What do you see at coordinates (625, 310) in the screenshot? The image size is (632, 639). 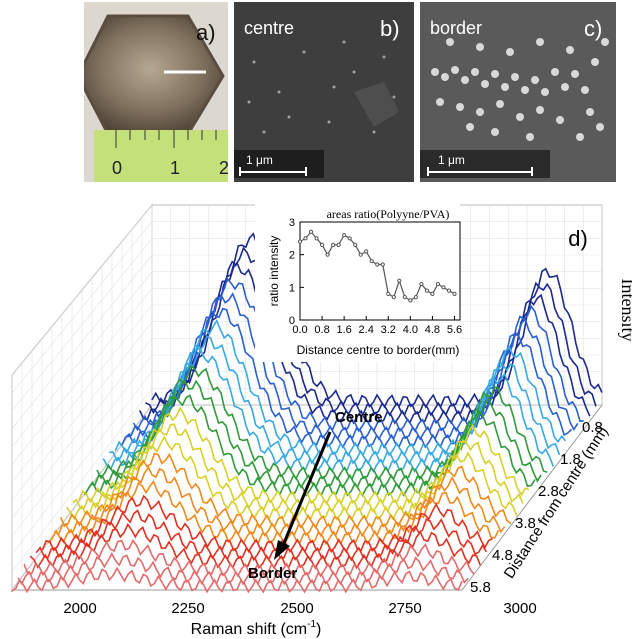 I see `y-axis-label: Intensity` at bounding box center [625, 310].